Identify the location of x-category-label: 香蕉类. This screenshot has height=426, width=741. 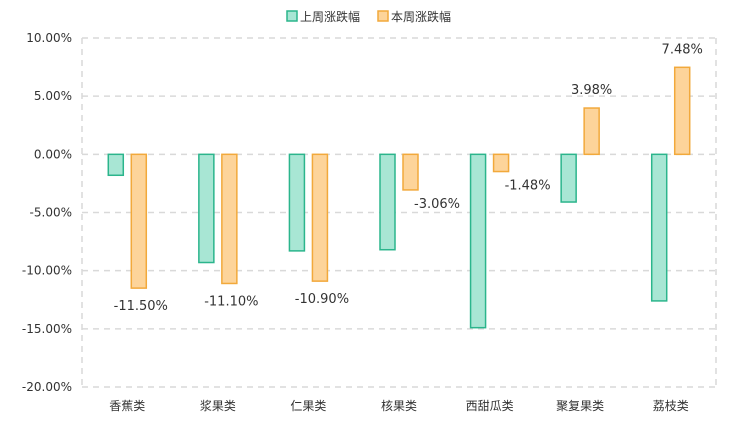
(127, 406).